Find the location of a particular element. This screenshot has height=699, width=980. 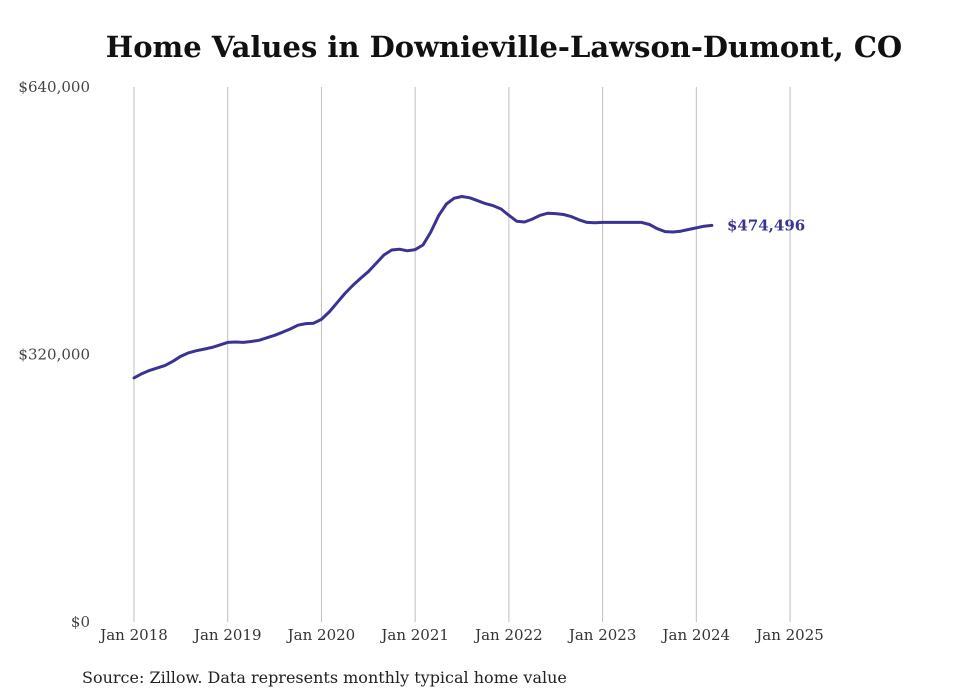

x-tick-label: Jan 2025 is located at coordinates (789, 635).